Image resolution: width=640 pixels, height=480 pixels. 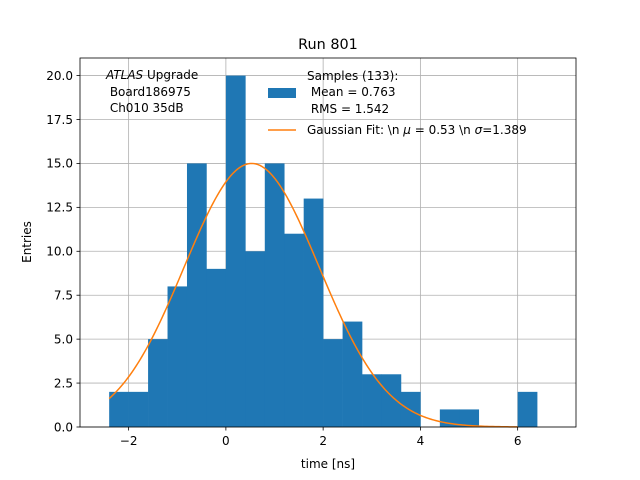 What do you see at coordinates (352, 76) in the screenshot?
I see `legend-samples-line-1: Samples (133):` at bounding box center [352, 76].